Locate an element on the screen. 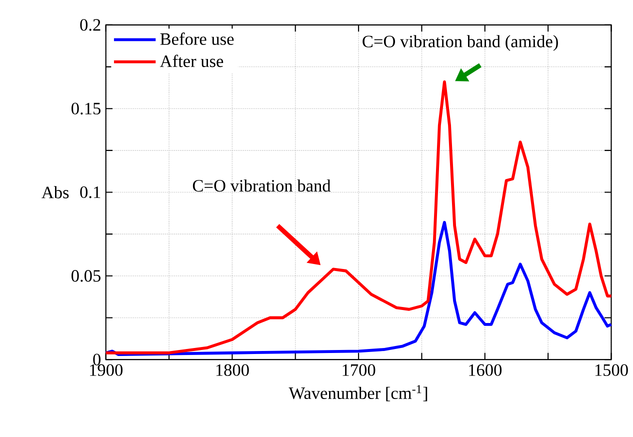 This screenshot has width=633, height=437. y-tick-label: 0.1 is located at coordinates (90, 192).